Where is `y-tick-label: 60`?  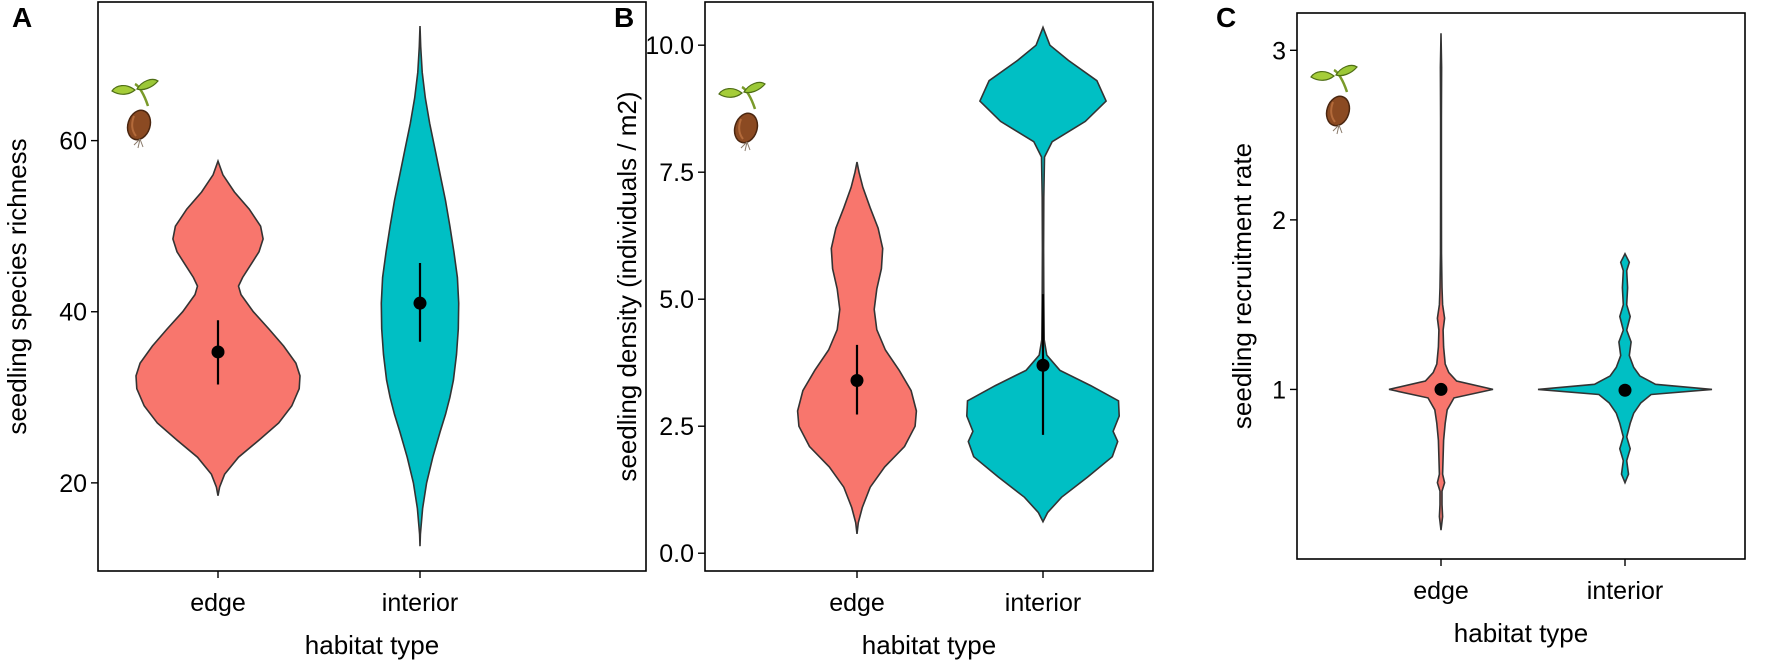
y-tick-label: 60 is located at coordinates (73, 142).